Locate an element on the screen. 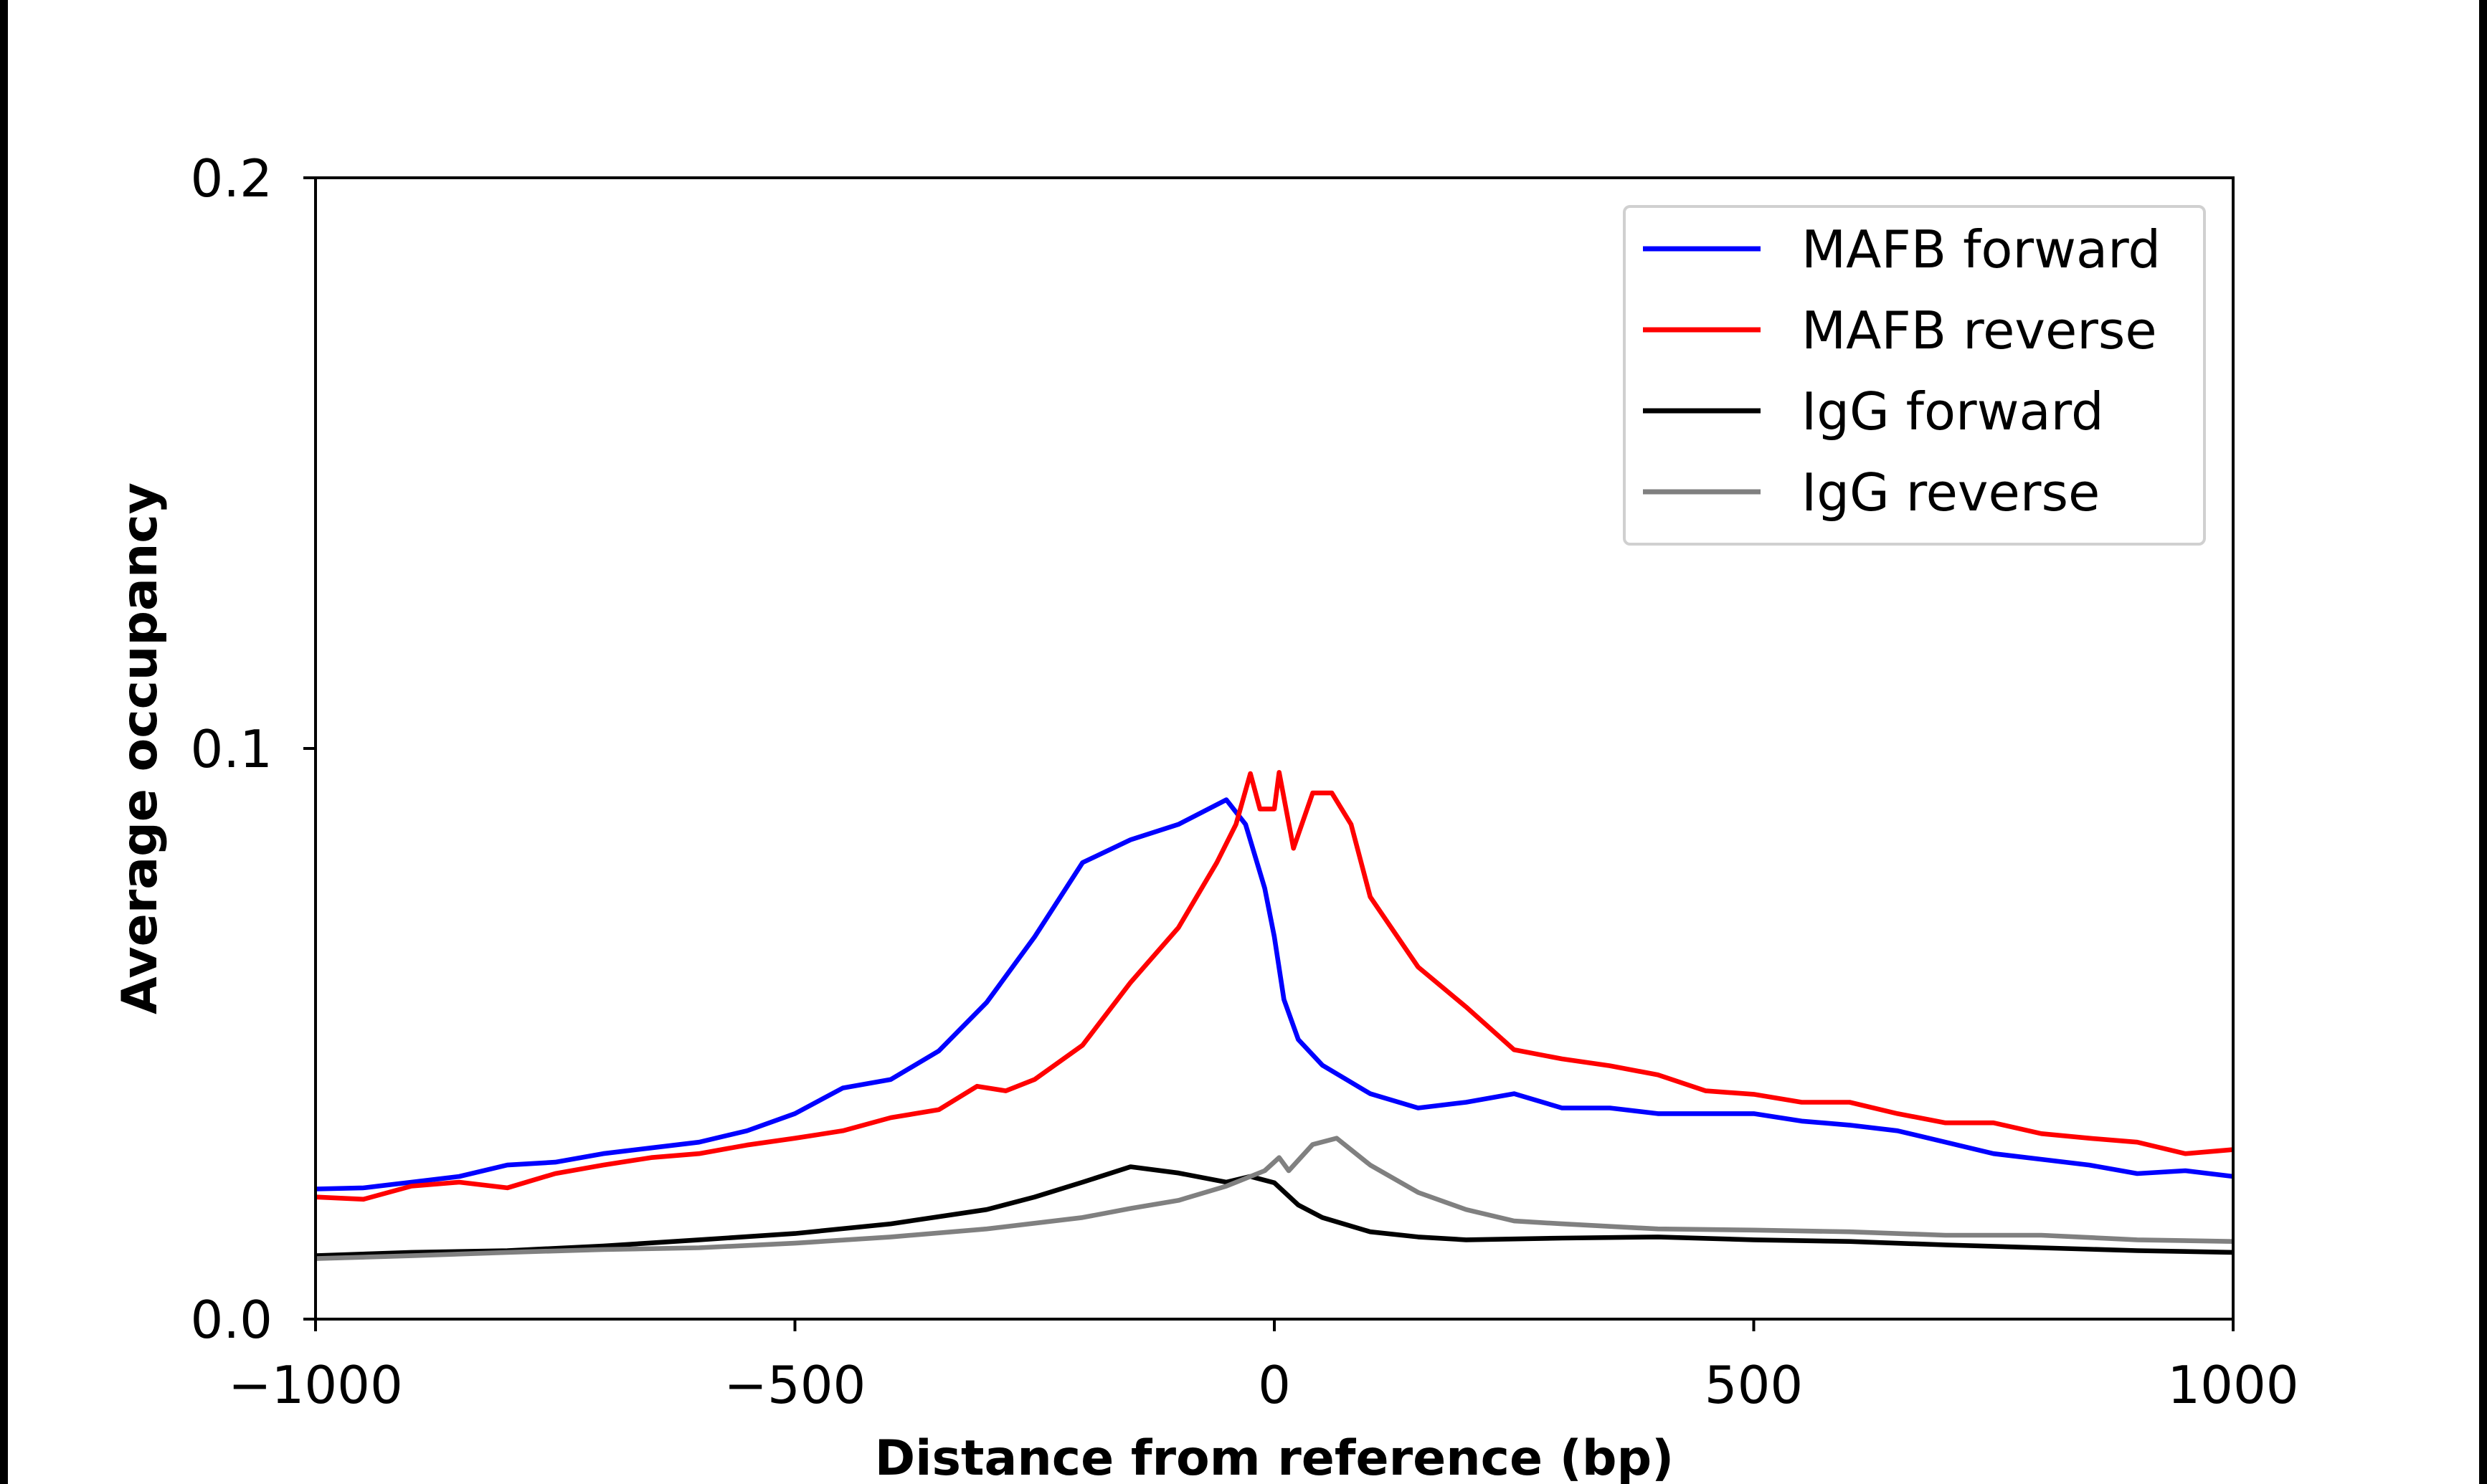 Image resolution: width=2487 pixels, height=1484 pixels. x-axis: −1000 −500 0 500 1000 is located at coordinates (1263, 1367).